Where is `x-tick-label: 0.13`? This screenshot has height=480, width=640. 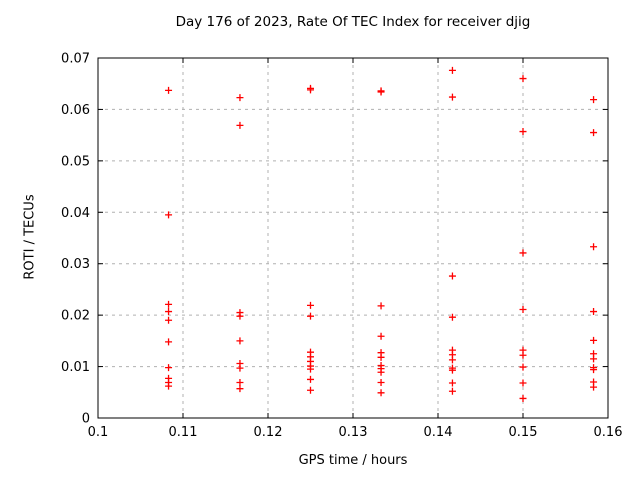
x-tick-label: 0.13 is located at coordinates (353, 432).